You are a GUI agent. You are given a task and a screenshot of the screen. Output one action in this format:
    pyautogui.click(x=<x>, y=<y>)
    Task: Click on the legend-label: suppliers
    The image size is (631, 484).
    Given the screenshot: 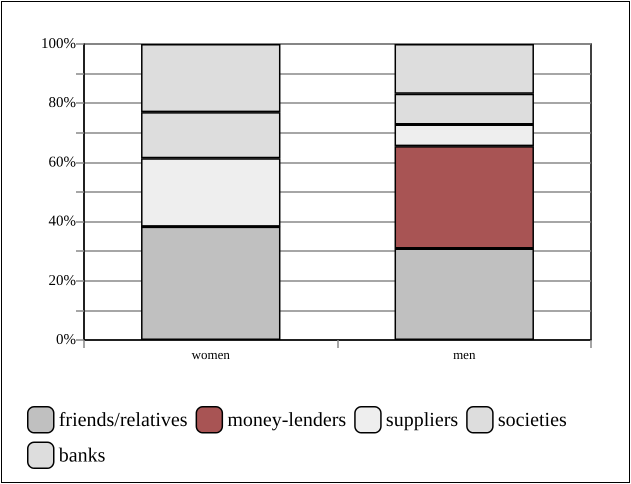 What is the action you would take?
    pyautogui.click(x=422, y=419)
    